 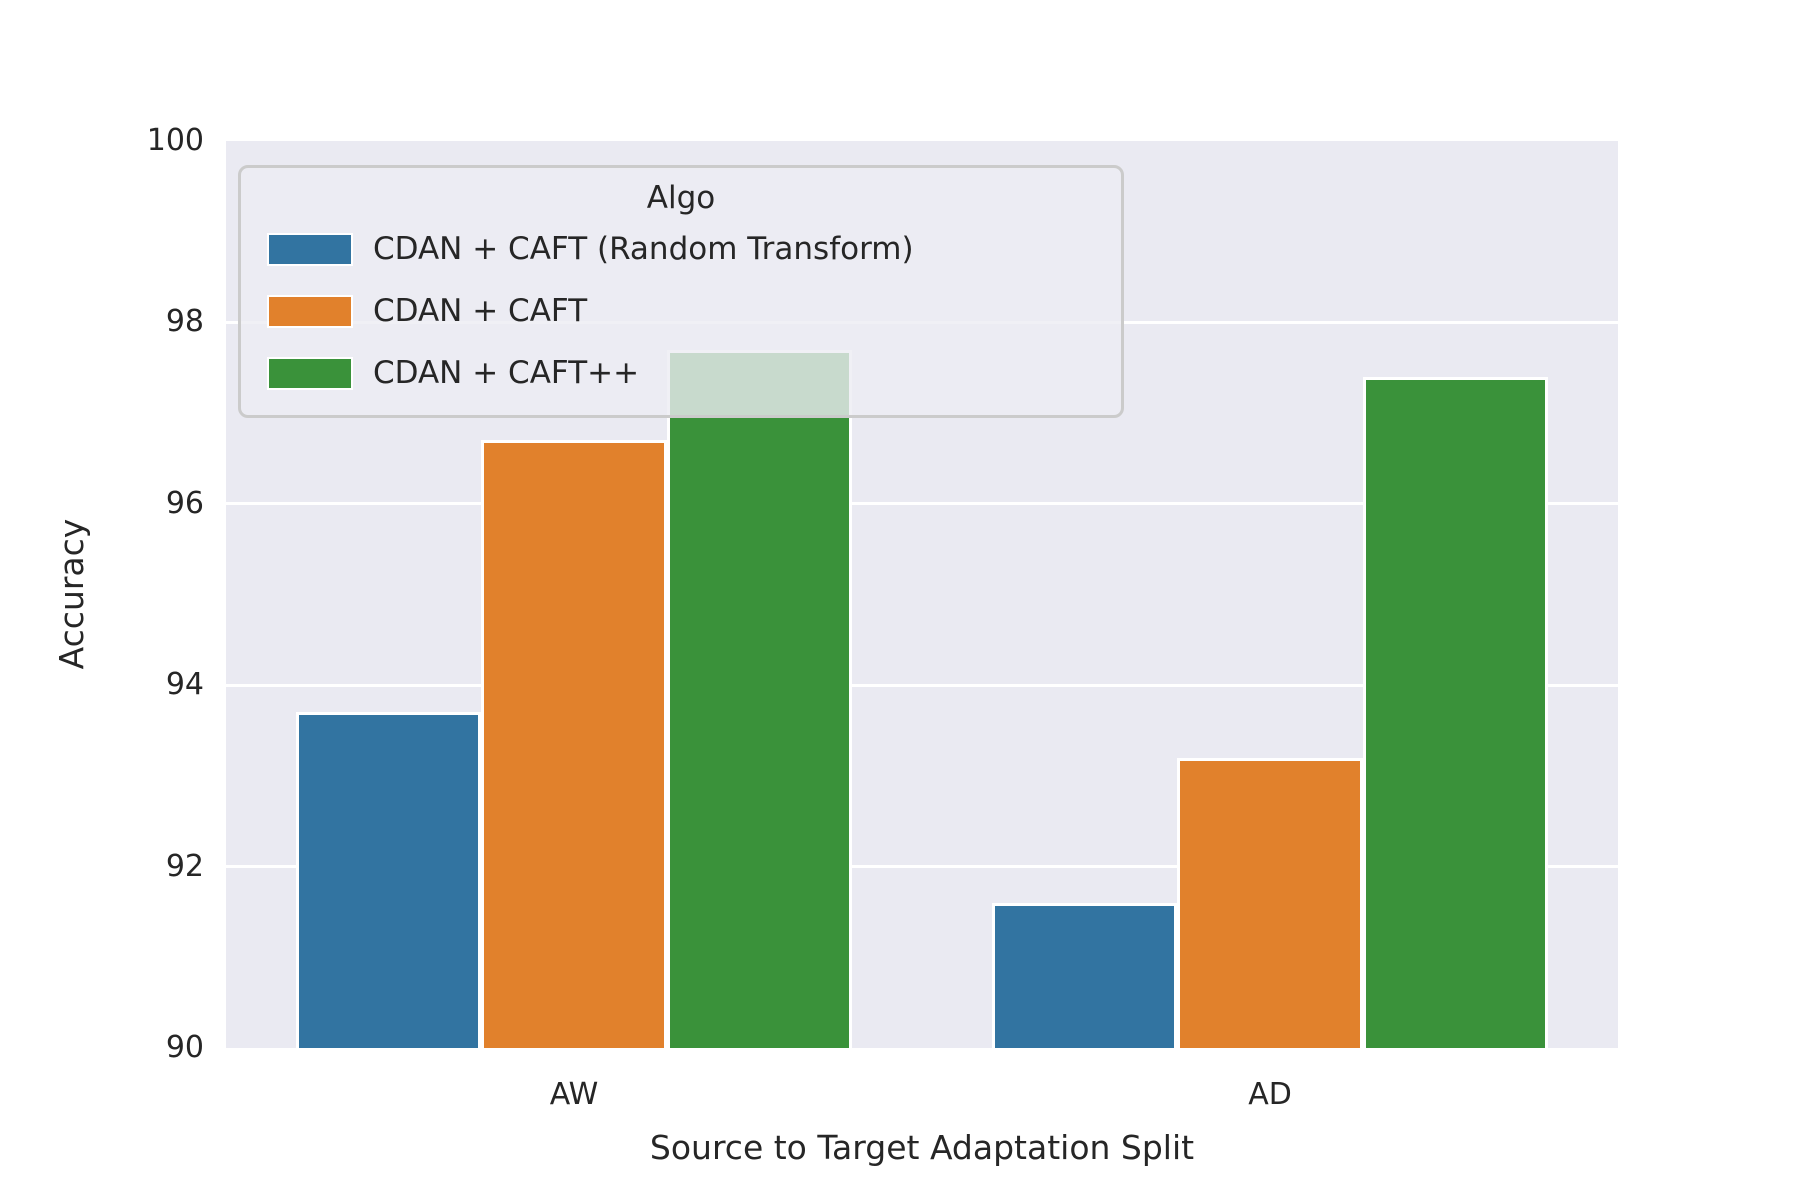 I want to click on x-tick-label-aw: AW, so click(x=574, y=1094).